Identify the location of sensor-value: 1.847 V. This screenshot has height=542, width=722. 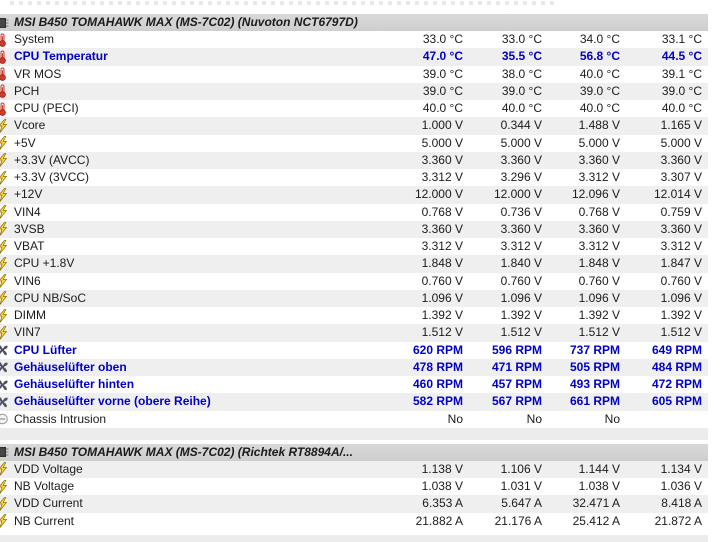
(681, 263).